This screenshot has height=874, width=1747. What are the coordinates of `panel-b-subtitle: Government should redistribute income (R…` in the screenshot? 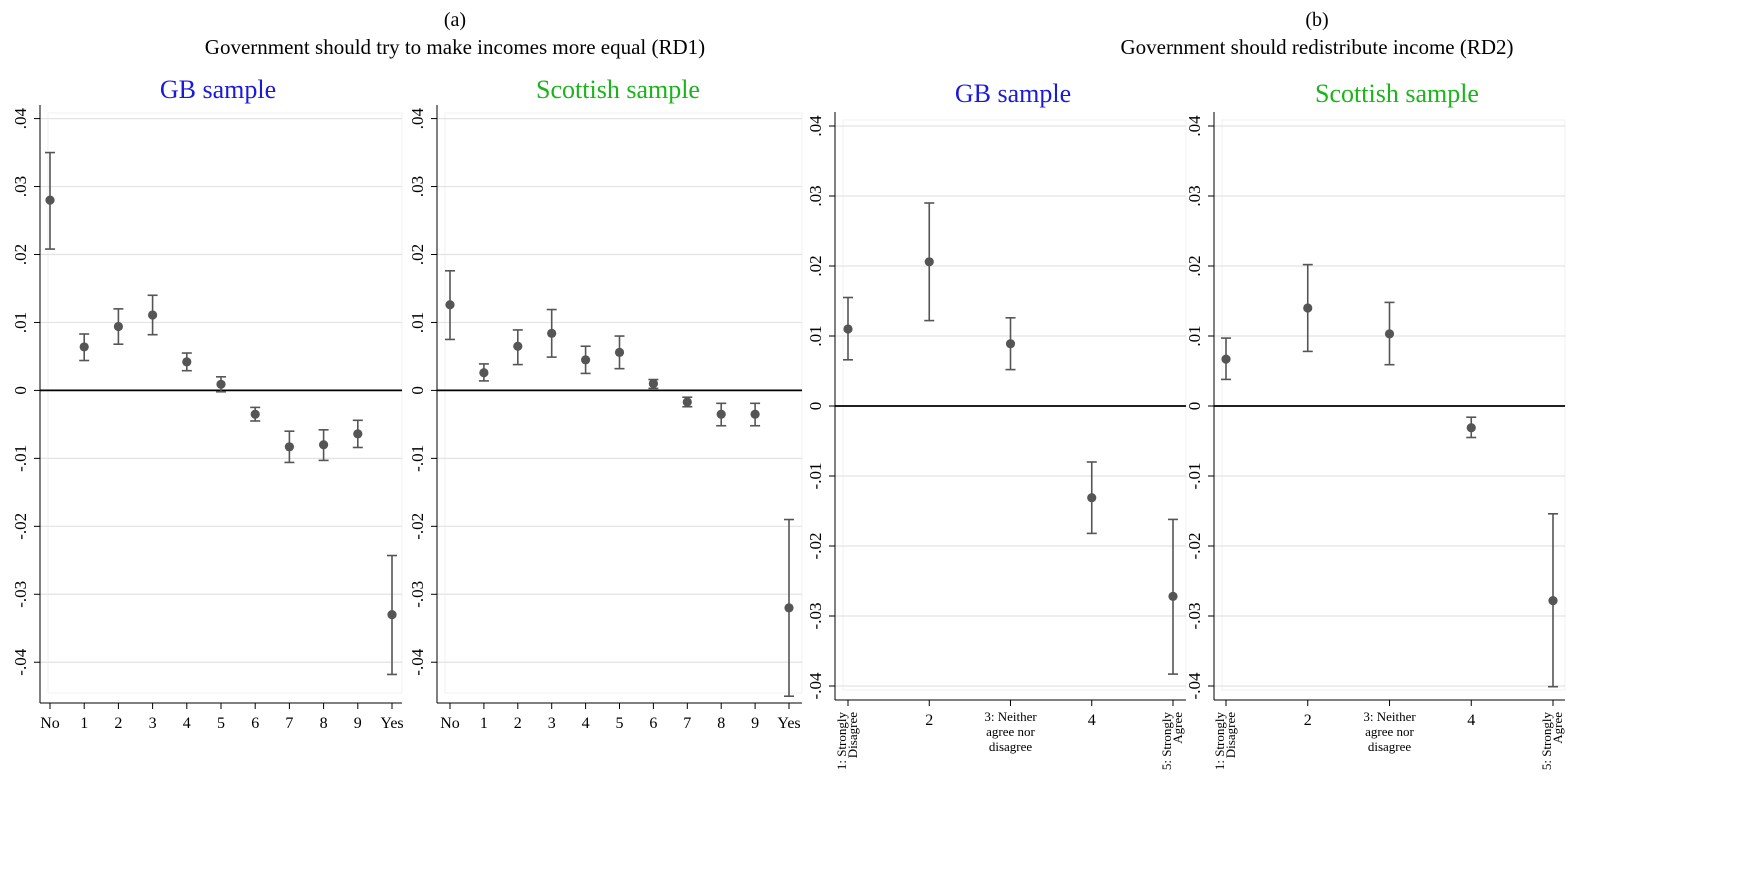 It's located at (1316, 47).